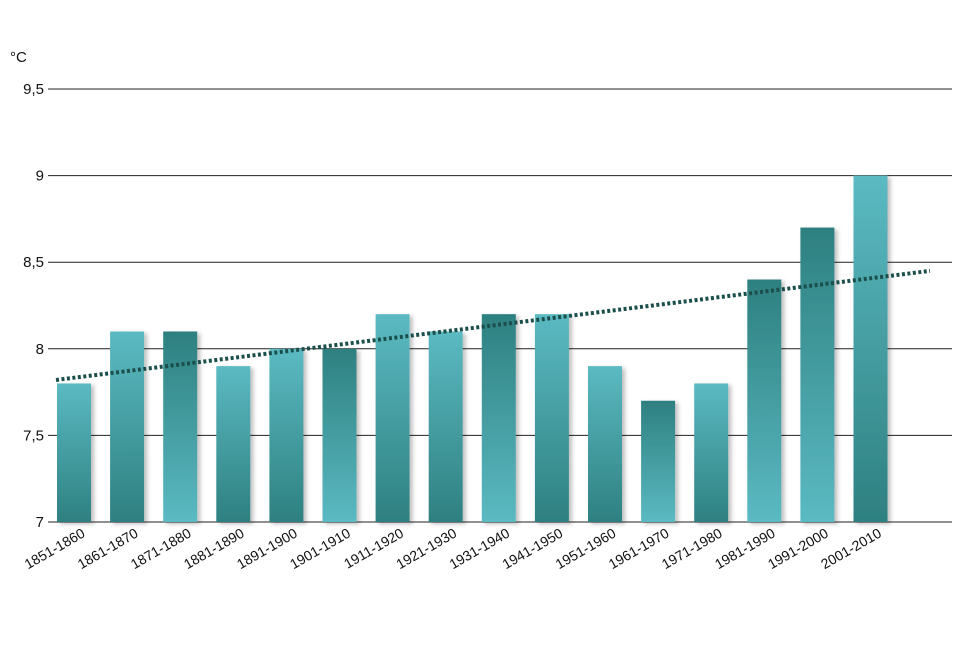  Describe the element at coordinates (18, 57) in the screenshot. I see `y-axis-unit-label: °C` at that location.